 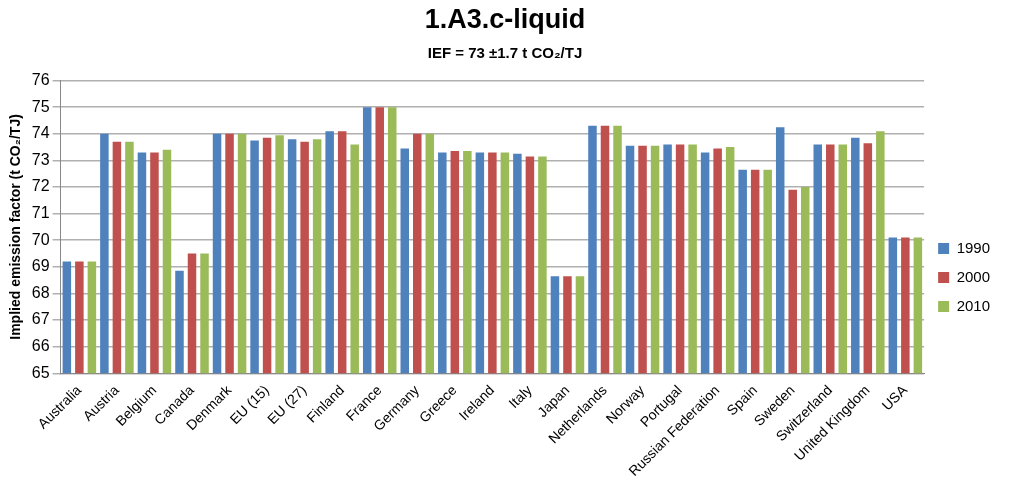 What do you see at coordinates (40, 346) in the screenshot?
I see `y-tick-label: 66` at bounding box center [40, 346].